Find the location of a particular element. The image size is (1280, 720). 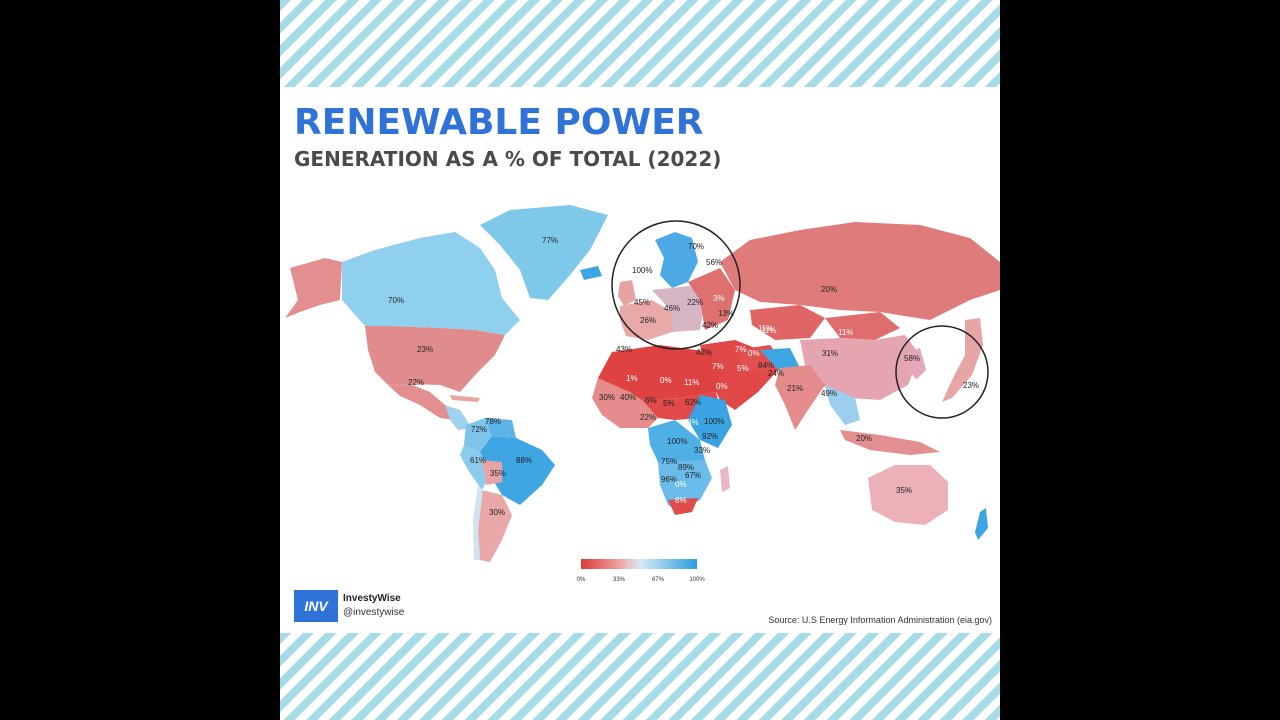

region-eastern-europe is located at coordinates (711, 299).